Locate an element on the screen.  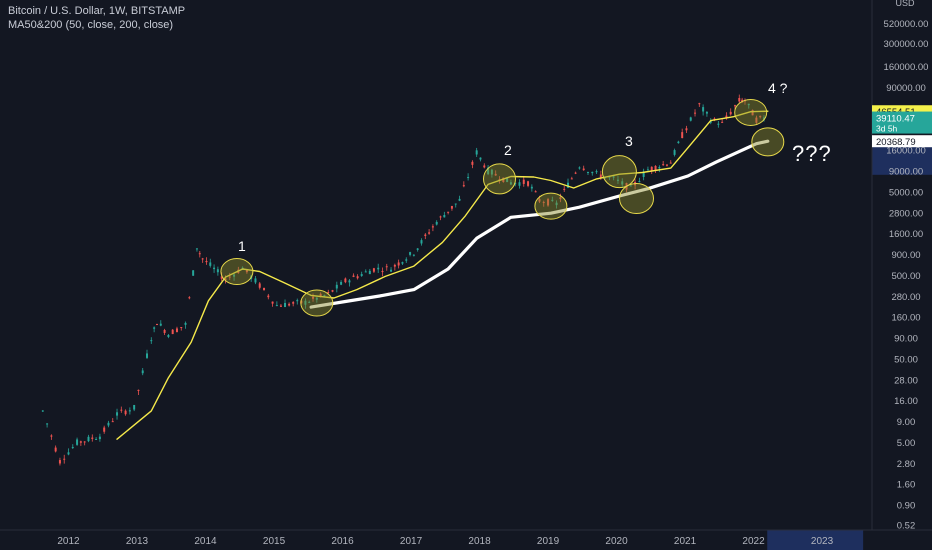
time-tick-label: 2013 is located at coordinates (137, 541).